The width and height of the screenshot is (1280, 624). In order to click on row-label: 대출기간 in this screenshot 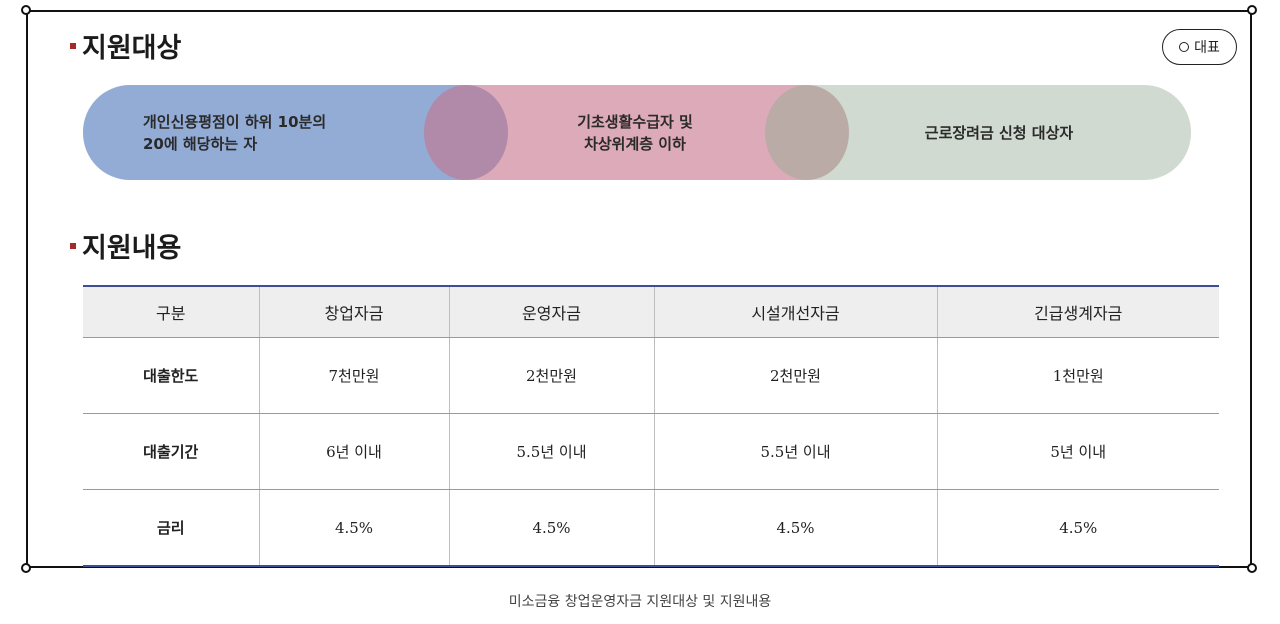, I will do `click(171, 451)`.